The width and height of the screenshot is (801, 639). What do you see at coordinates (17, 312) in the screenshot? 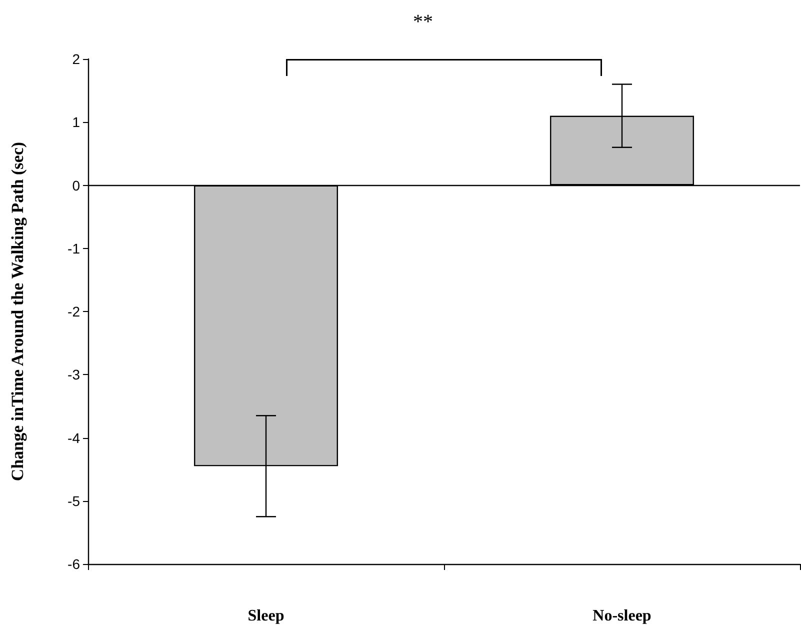
I see `y-axis-title: Change inTime Around the Walking Path (sec)` at bounding box center [17, 312].